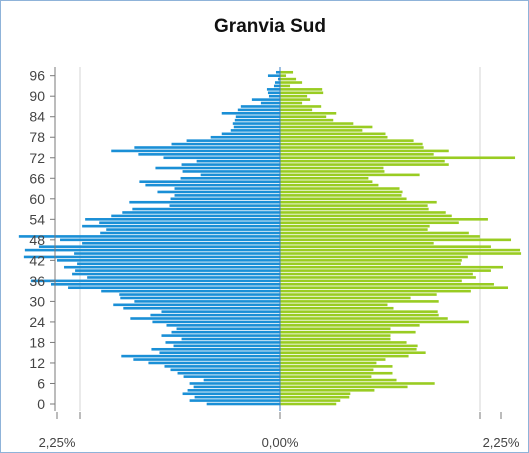 The image size is (529, 453). I want to click on y-tick-label: 48, so click(37, 240).